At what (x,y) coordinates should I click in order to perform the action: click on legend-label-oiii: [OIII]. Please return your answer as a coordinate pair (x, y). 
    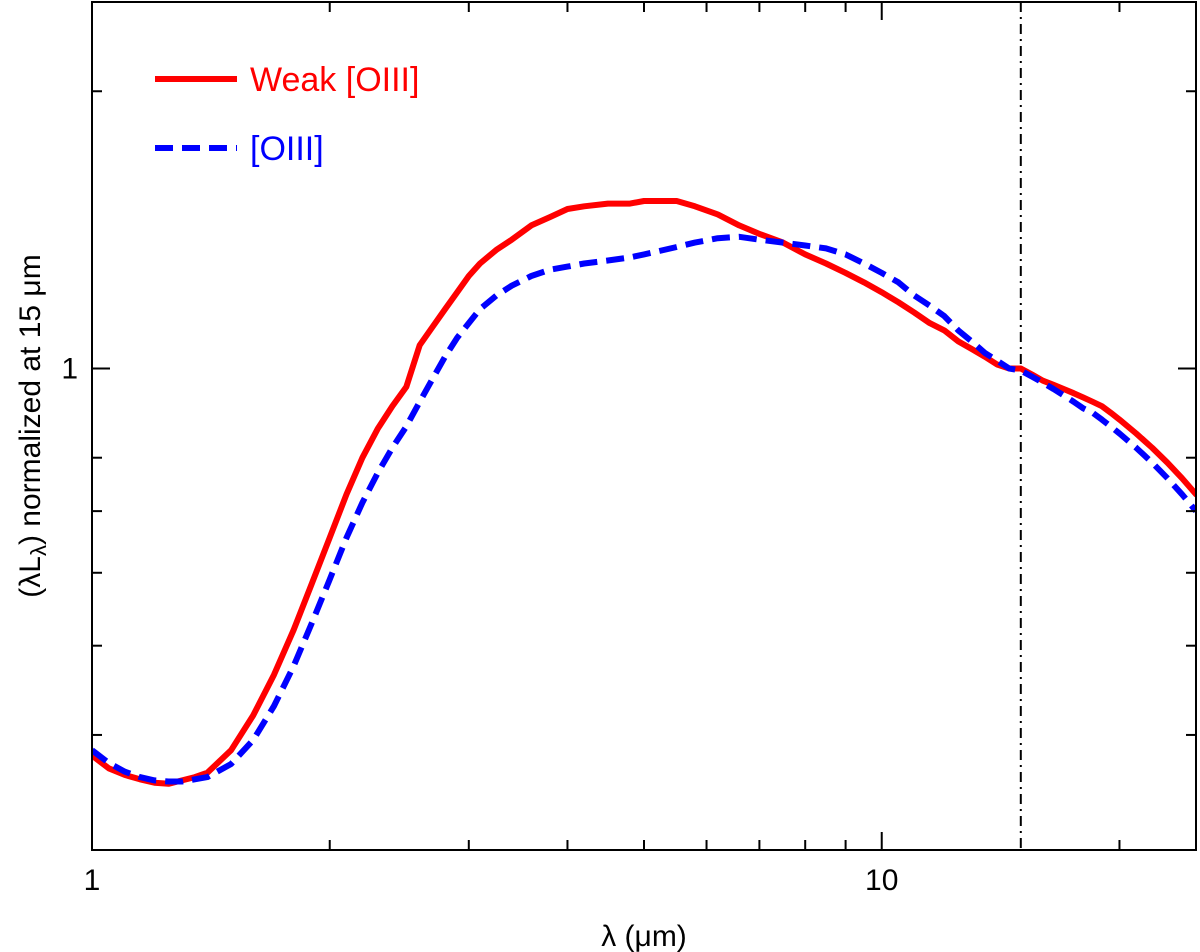
    Looking at the image, I should click on (287, 149).